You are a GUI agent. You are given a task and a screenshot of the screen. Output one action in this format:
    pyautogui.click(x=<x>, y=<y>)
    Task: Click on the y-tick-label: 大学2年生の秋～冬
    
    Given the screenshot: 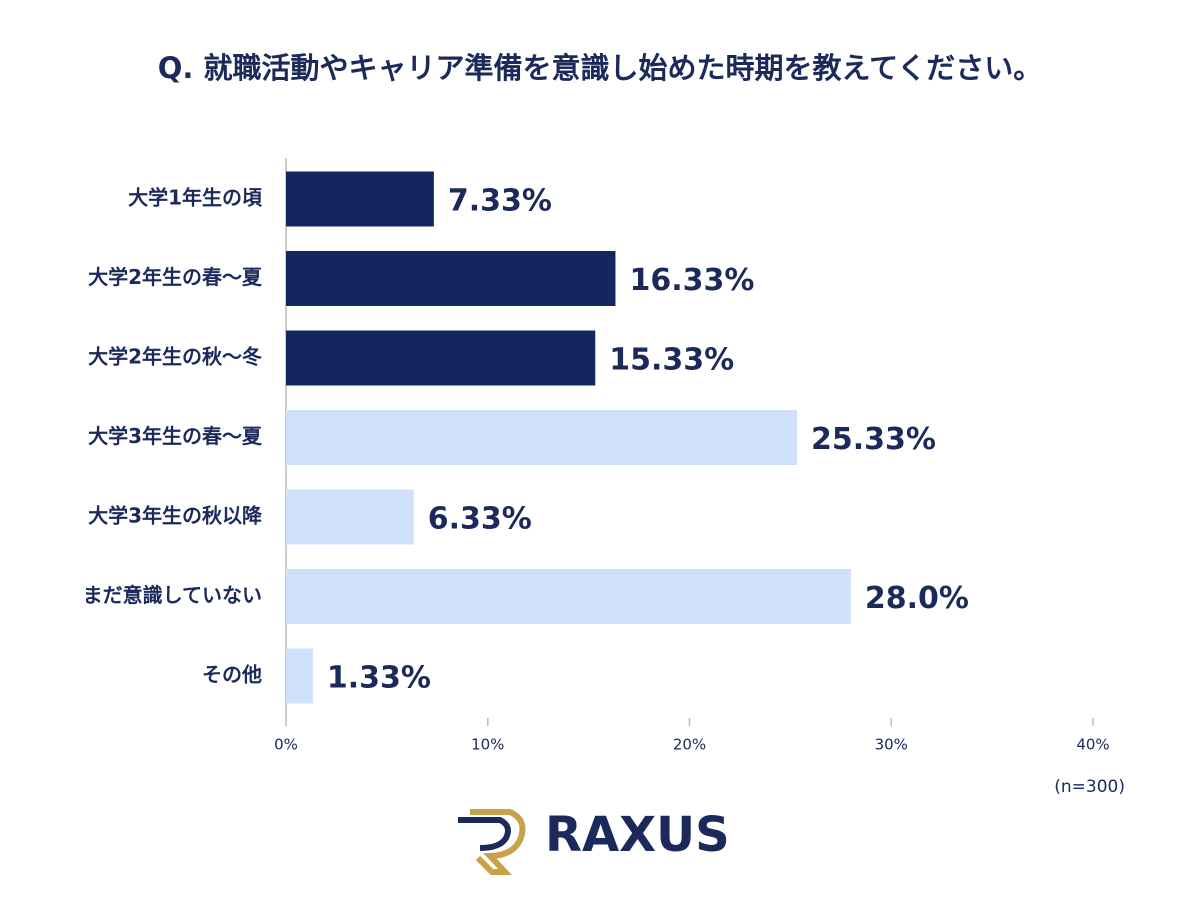 What is the action you would take?
    pyautogui.click(x=175, y=357)
    